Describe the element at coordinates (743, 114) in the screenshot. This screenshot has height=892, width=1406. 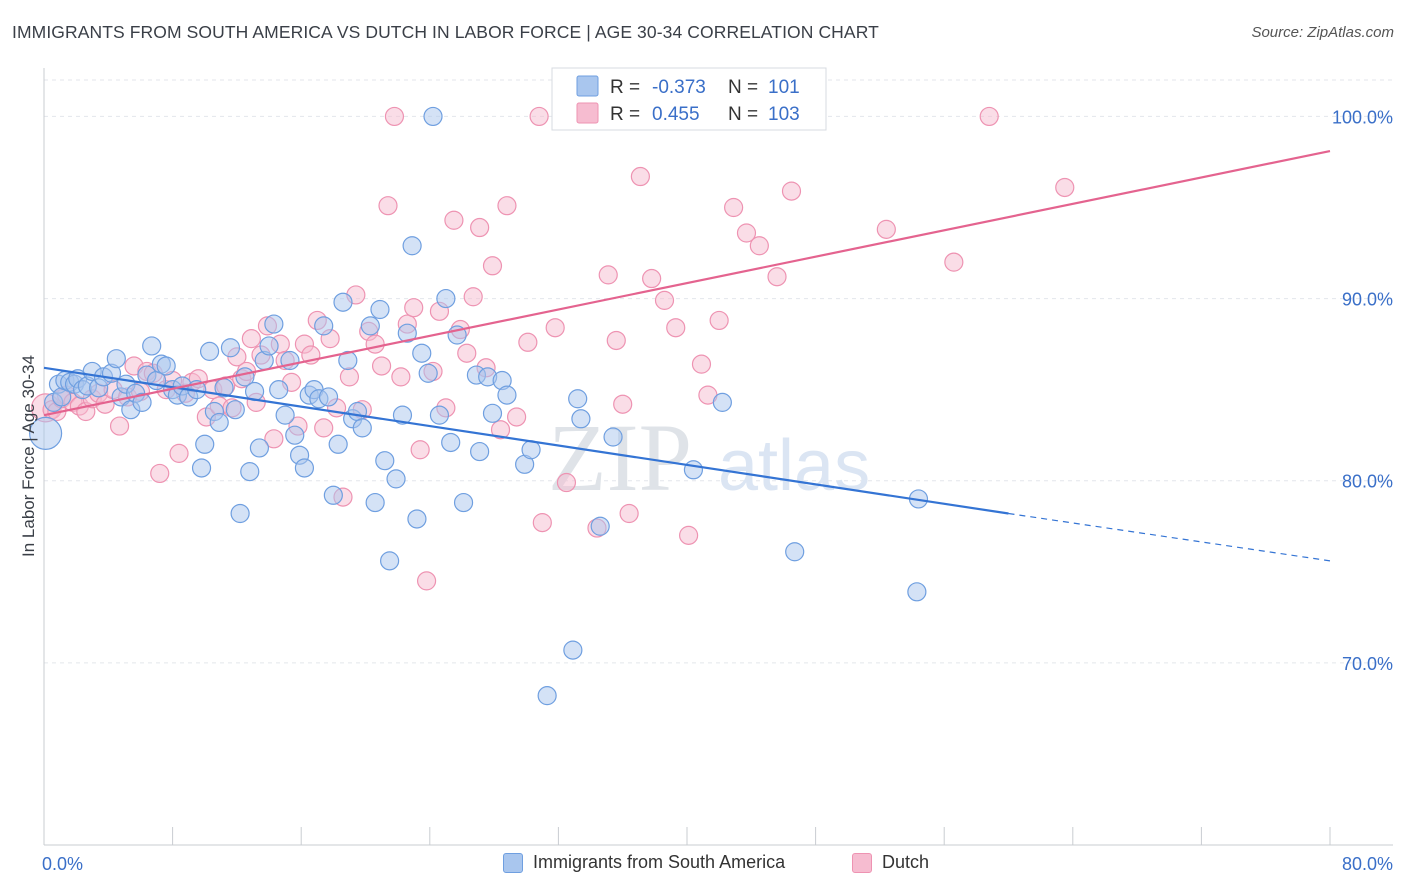
I see `stats-n-label-1: N =` at that location.